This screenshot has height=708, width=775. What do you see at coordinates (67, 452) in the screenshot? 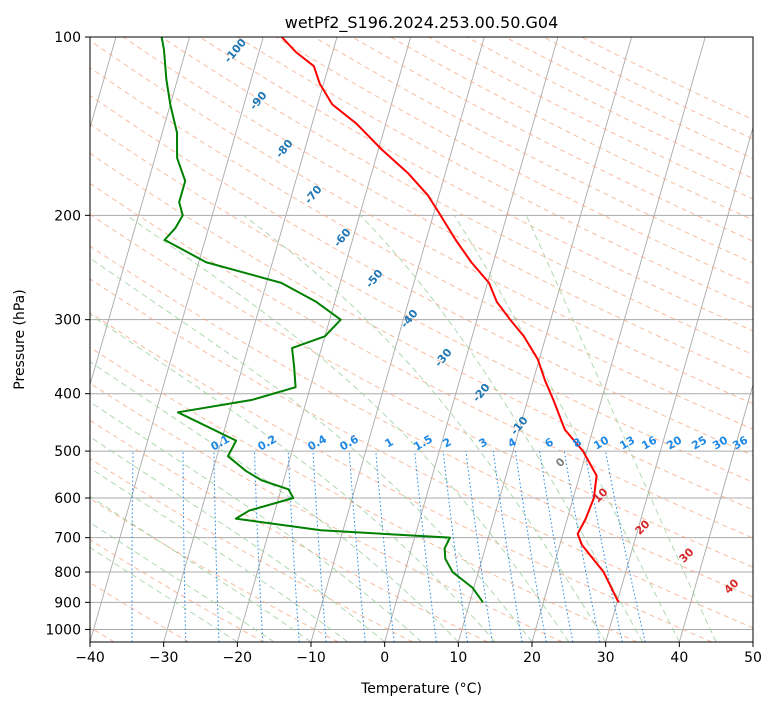
I see `y-tick-label: 500` at bounding box center [67, 452].